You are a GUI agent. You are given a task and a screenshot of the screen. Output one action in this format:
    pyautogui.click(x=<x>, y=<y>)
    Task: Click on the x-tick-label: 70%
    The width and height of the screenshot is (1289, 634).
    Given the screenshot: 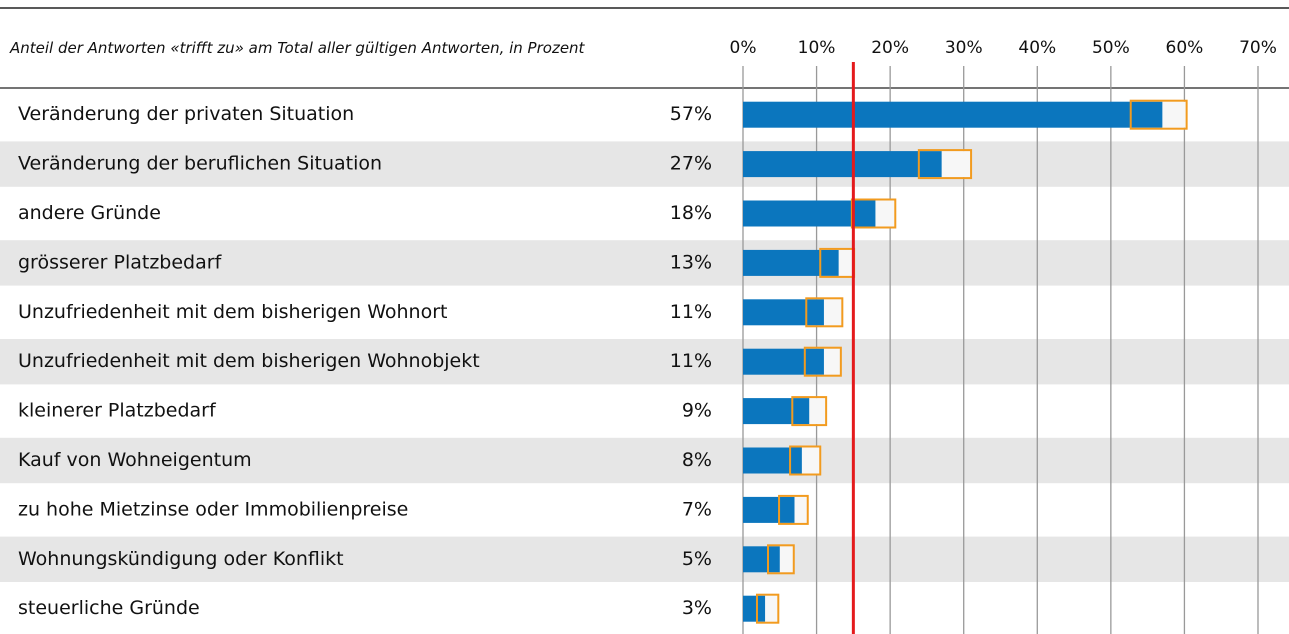 What is the action you would take?
    pyautogui.click(x=1258, y=48)
    